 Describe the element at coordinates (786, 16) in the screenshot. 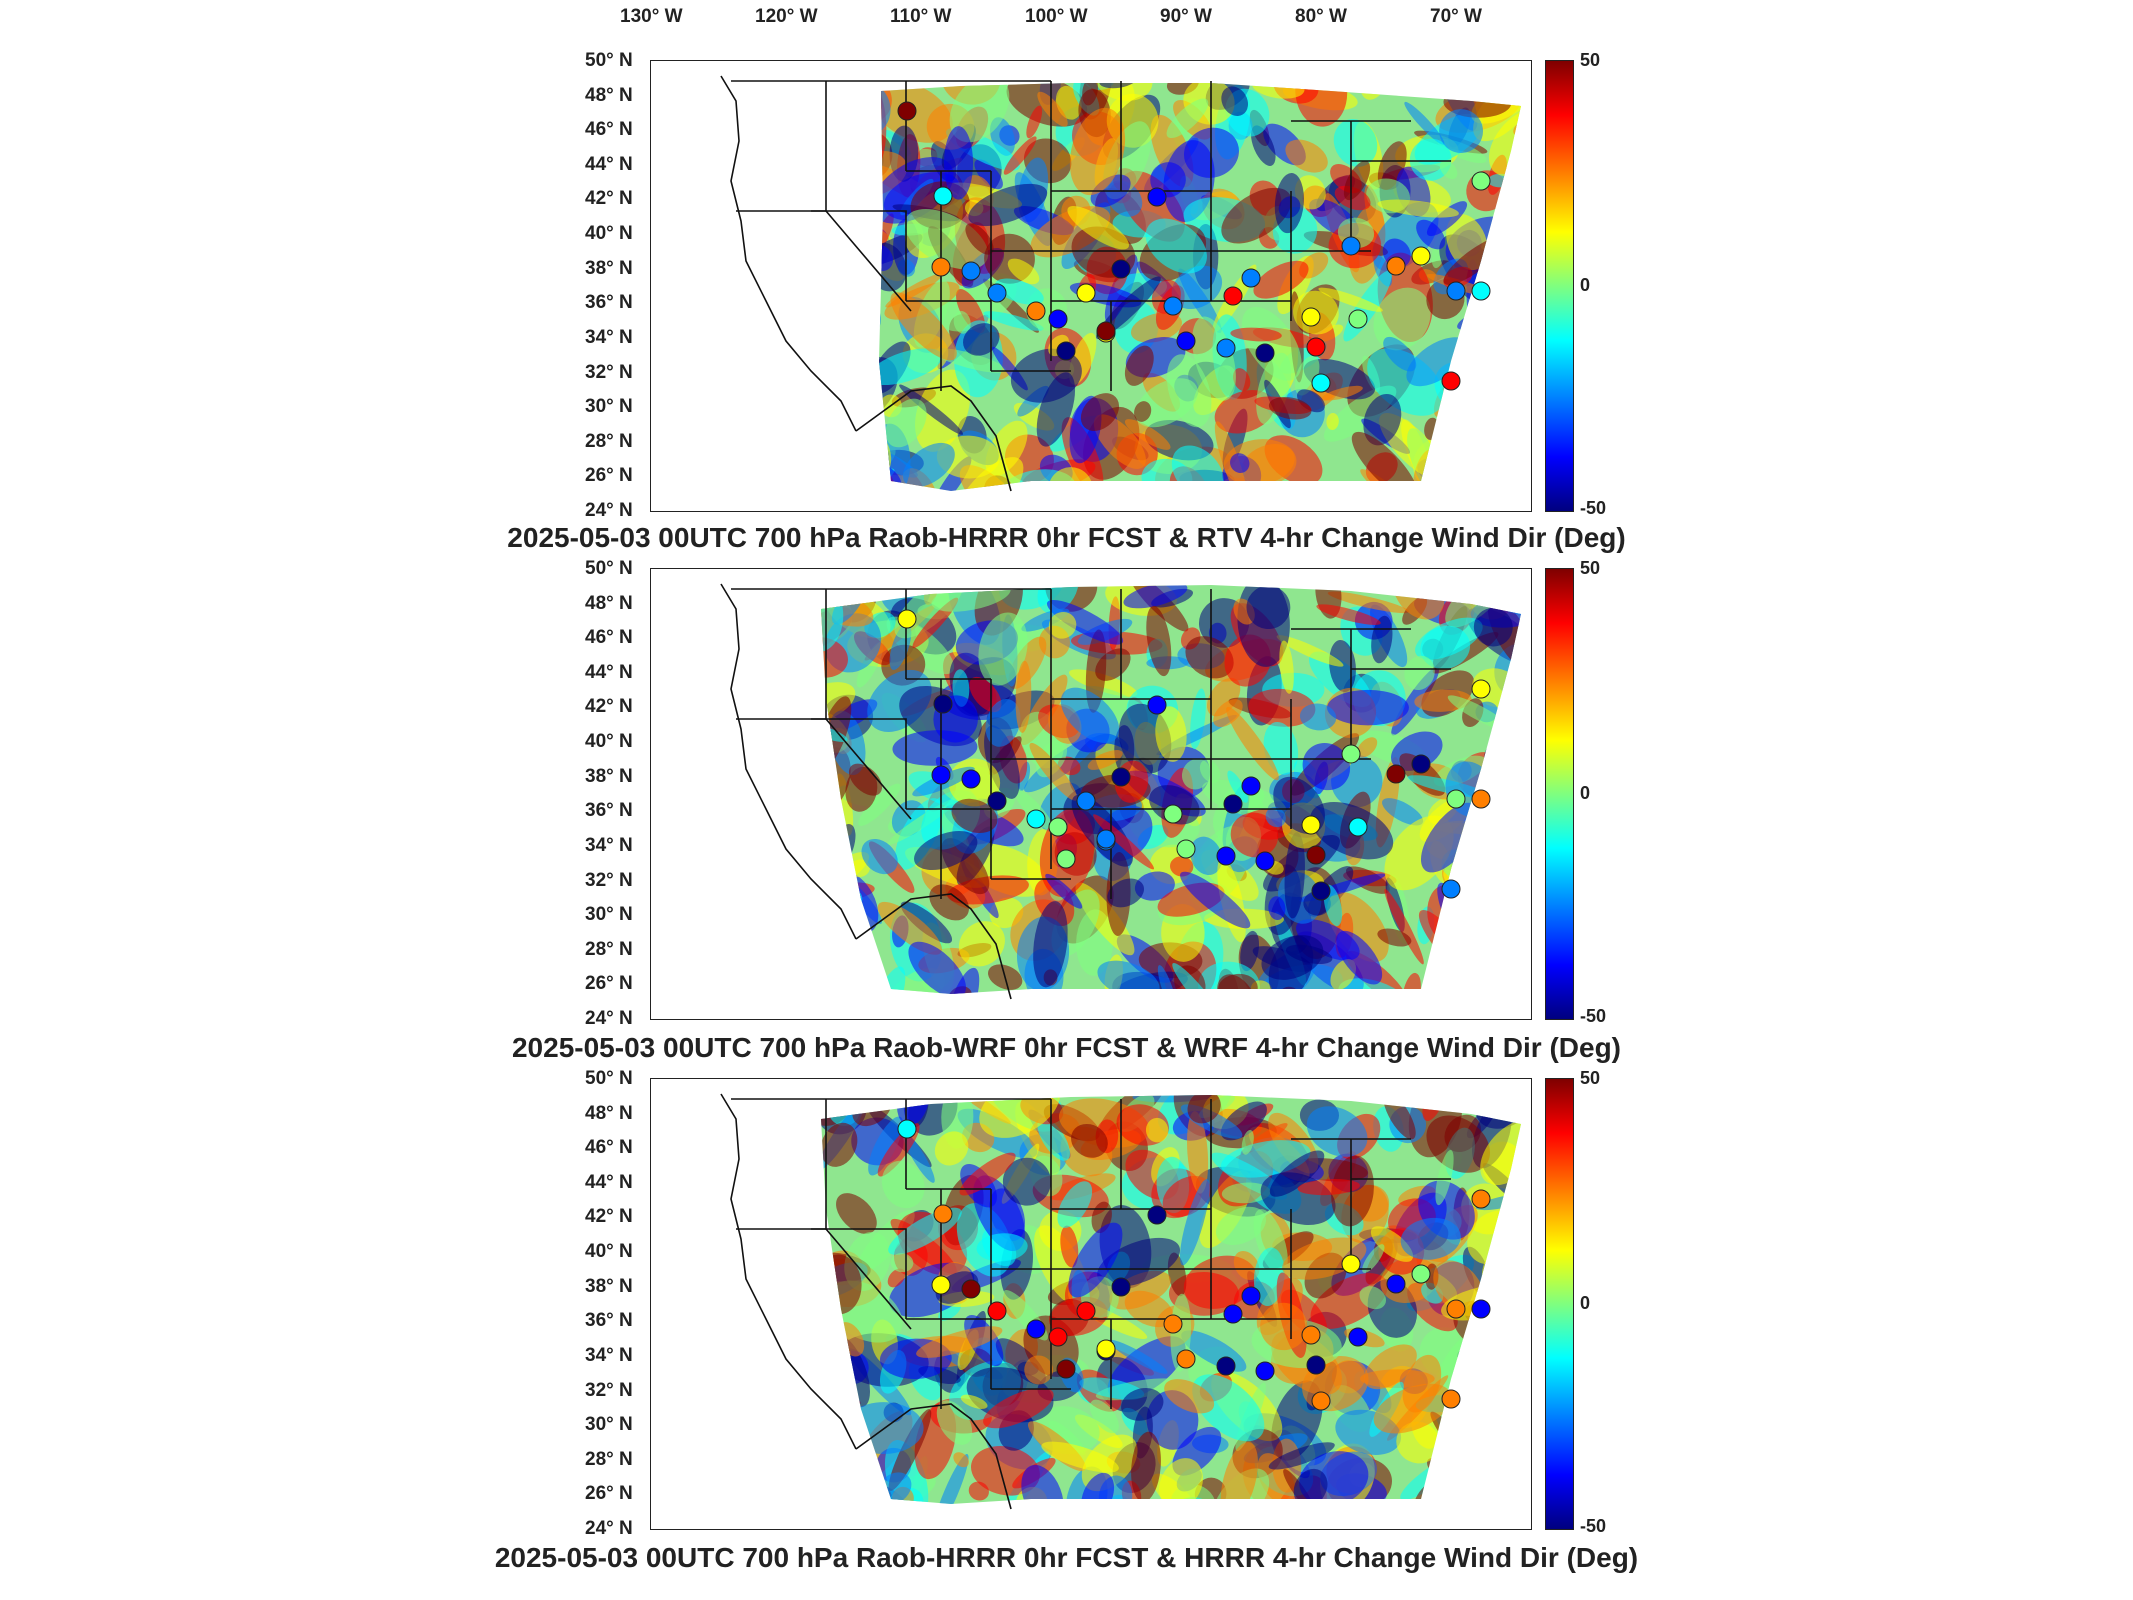

I see `lon-label: 120° W` at that location.